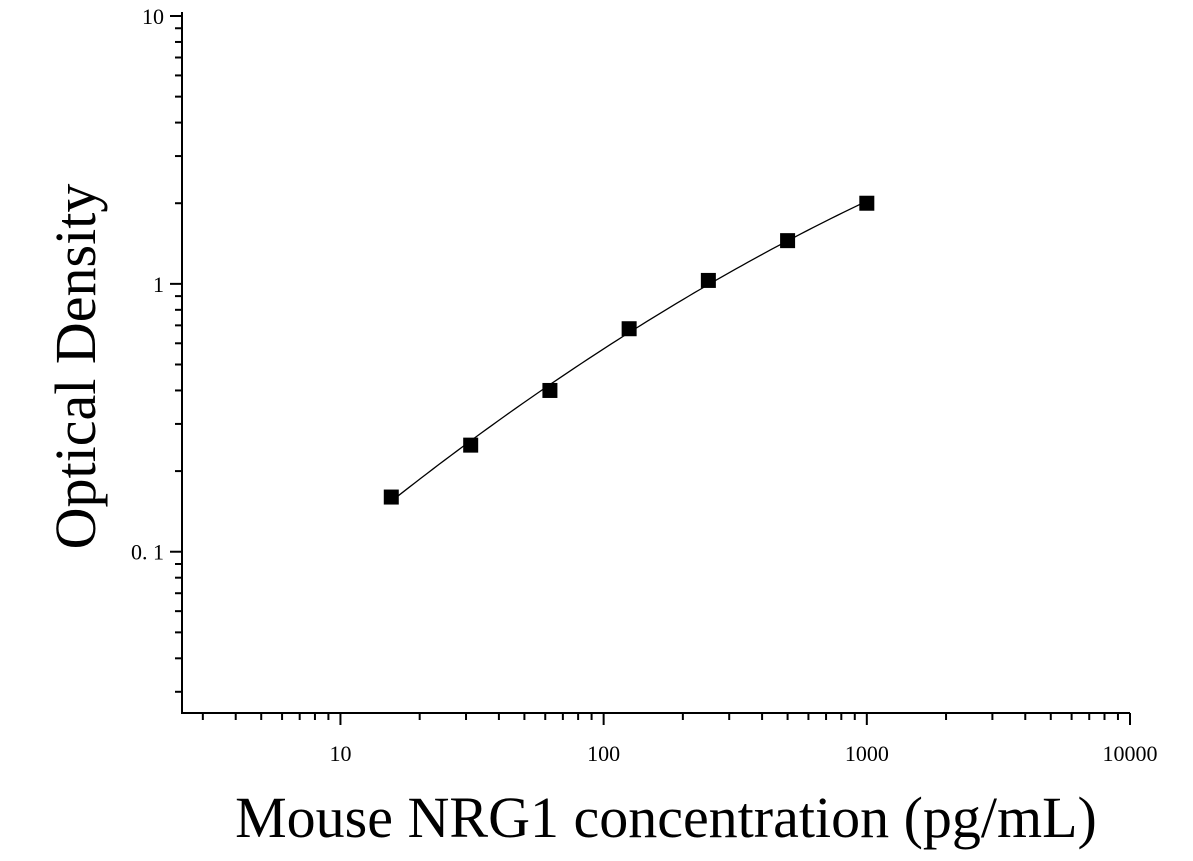  What do you see at coordinates (75, 367) in the screenshot?
I see `y-axis-title: Optical Density` at bounding box center [75, 367].